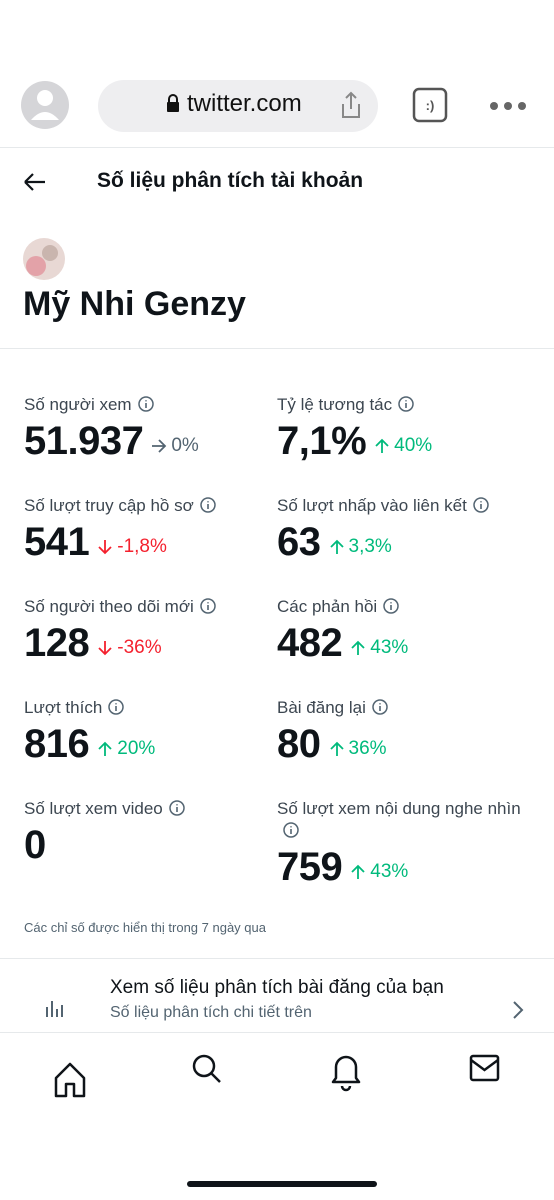  I want to click on bottom-nav, so click(277, 1120).